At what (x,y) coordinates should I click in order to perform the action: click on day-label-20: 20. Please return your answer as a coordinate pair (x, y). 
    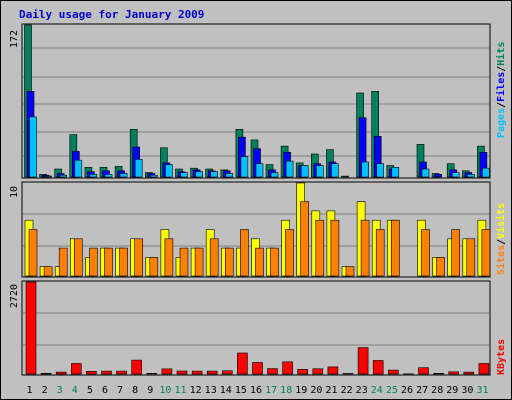
    Looking at the image, I should click on (316, 390).